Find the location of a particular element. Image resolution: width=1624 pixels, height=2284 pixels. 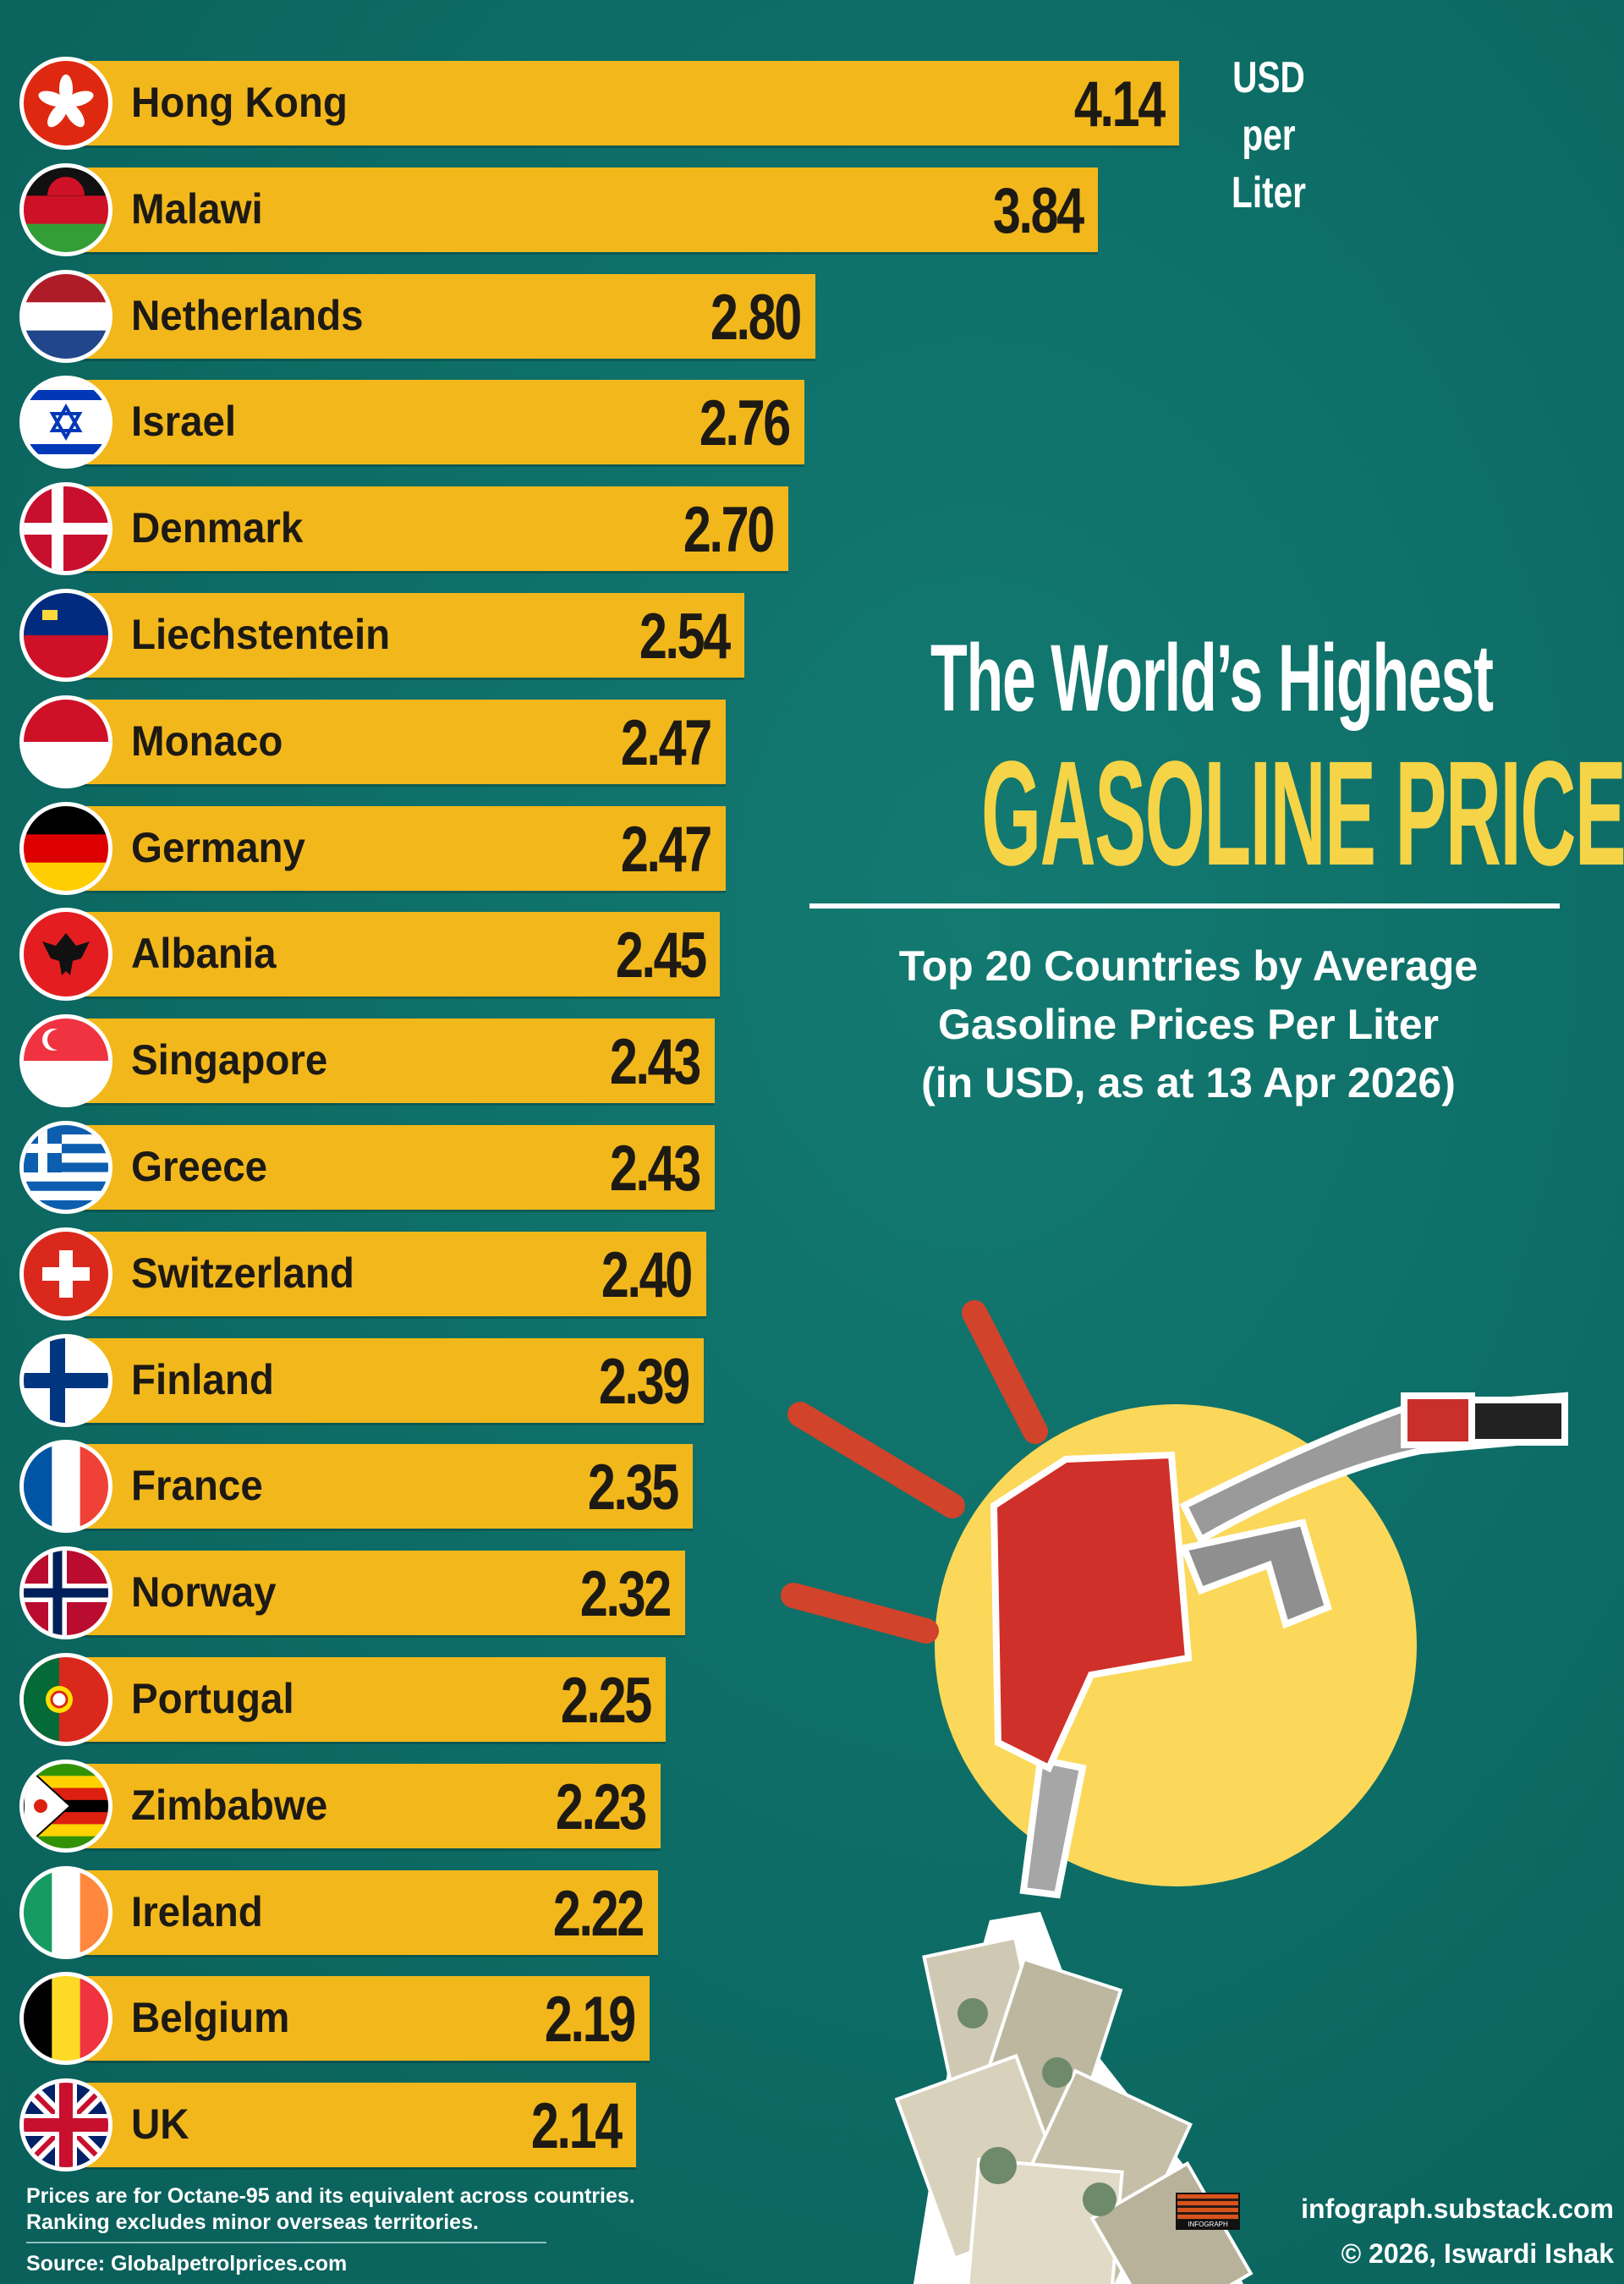

value-label: 2.14 is located at coordinates (576, 2127).